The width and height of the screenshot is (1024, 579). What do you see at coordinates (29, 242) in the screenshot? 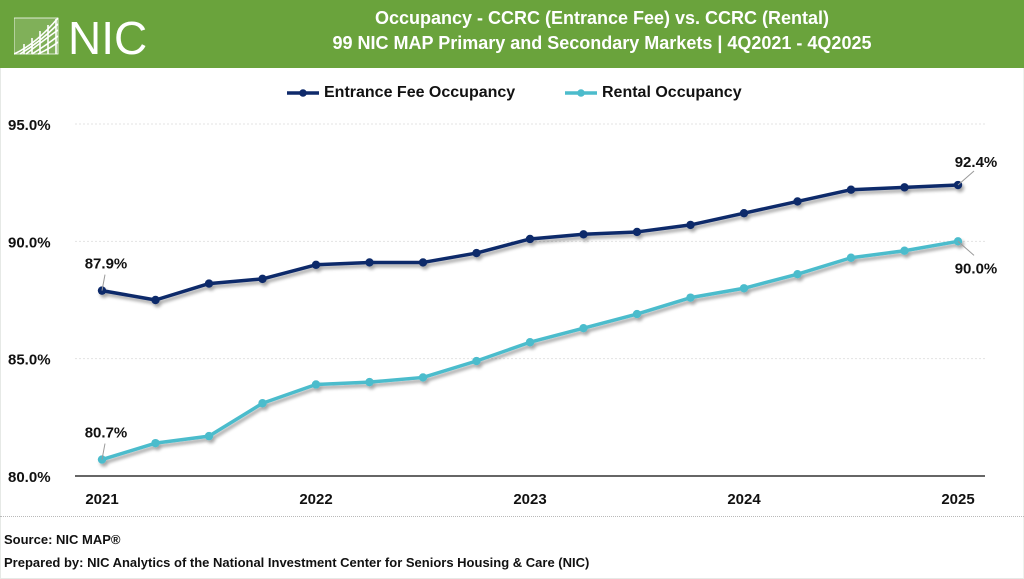
I see `y-tick-label: 90.0%` at bounding box center [29, 242].